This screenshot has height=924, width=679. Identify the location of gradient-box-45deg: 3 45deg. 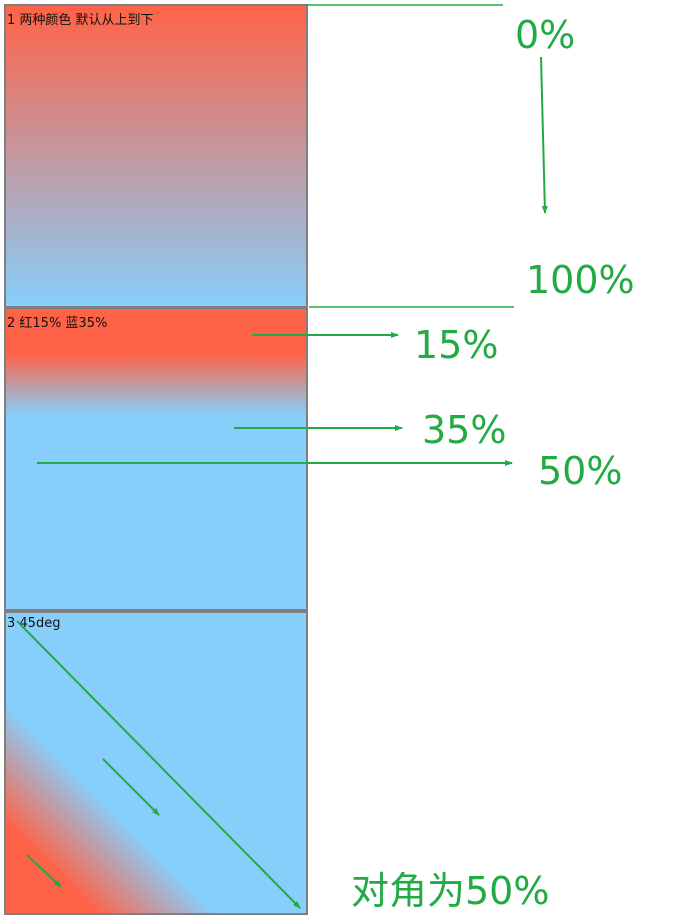
(156, 763).